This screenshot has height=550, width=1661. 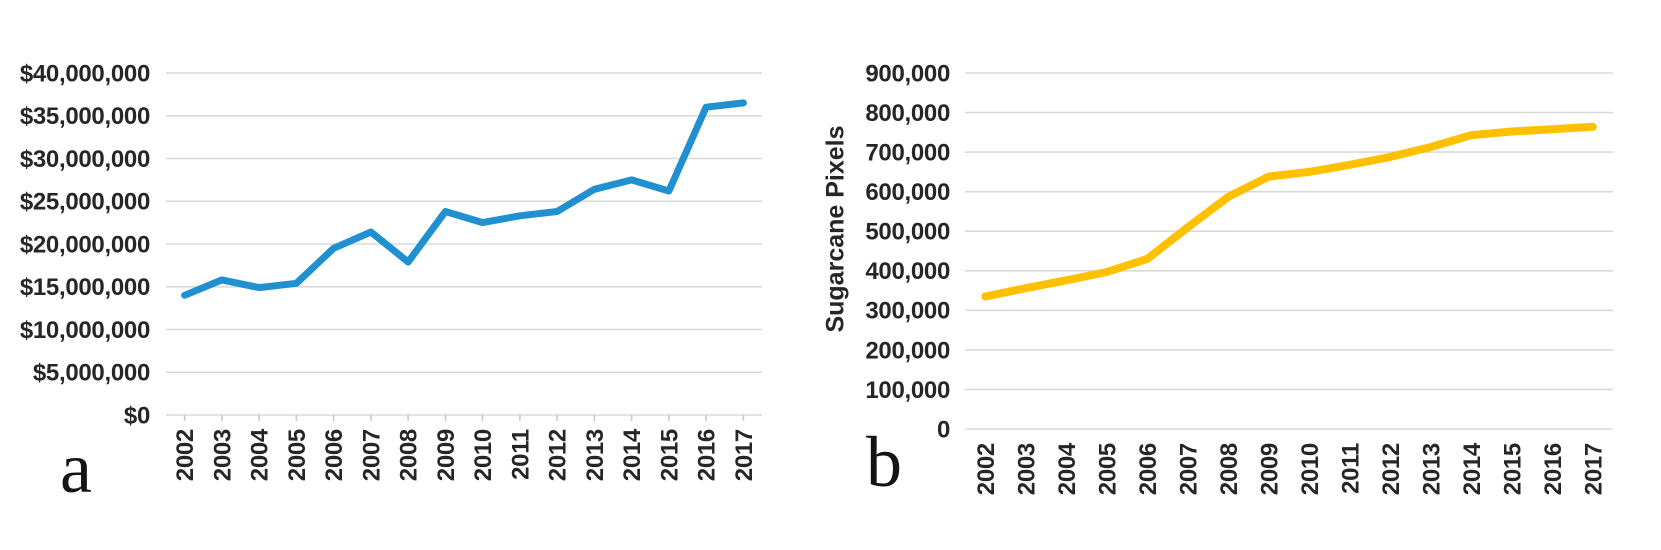 What do you see at coordinates (1289, 211) in the screenshot?
I see `series-line-b` at bounding box center [1289, 211].